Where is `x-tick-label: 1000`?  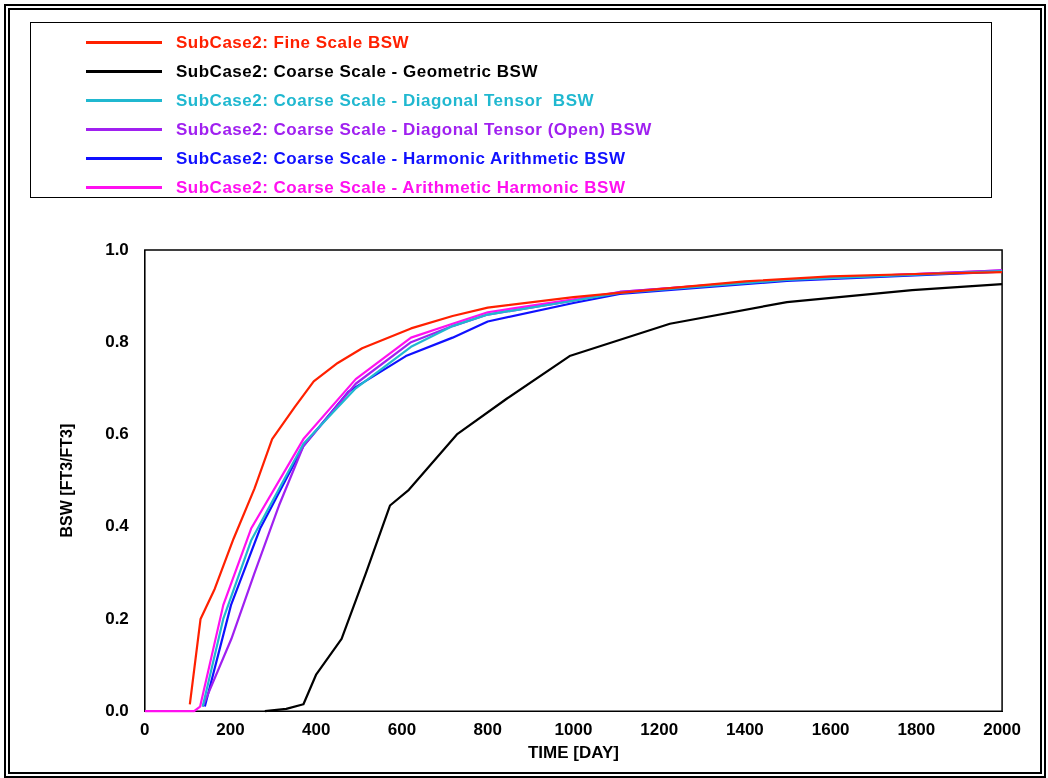
x-tick-label: 1000 is located at coordinates (573, 730).